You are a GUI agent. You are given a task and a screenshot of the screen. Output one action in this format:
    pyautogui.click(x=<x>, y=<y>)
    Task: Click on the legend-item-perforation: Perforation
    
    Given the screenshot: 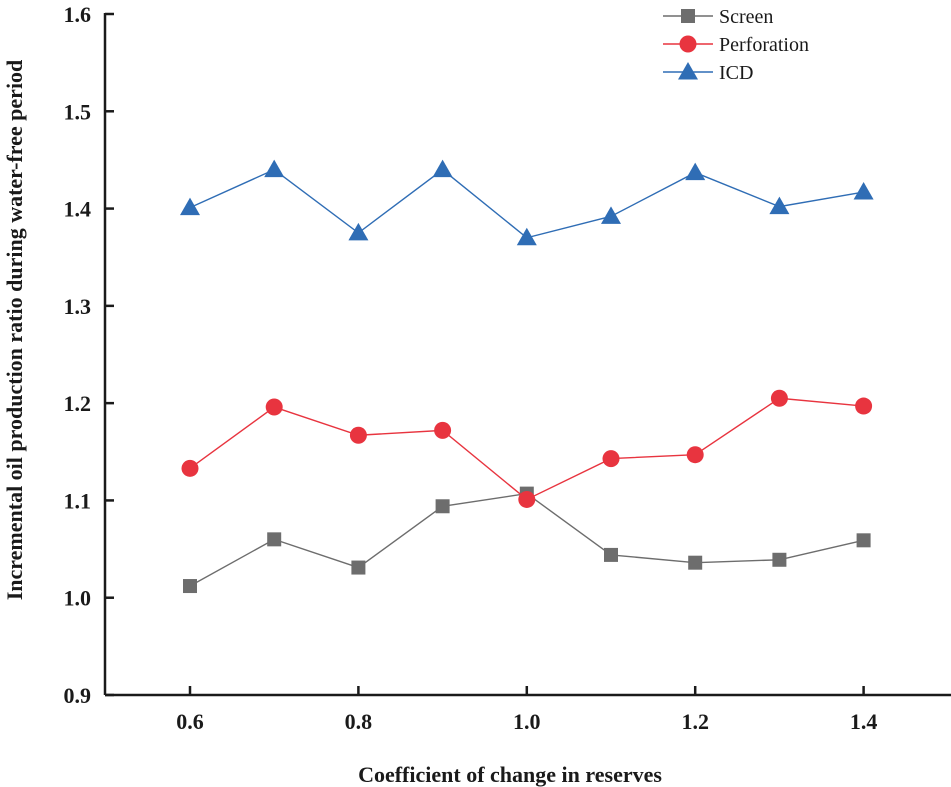 What is the action you would take?
    pyautogui.click(x=736, y=45)
    